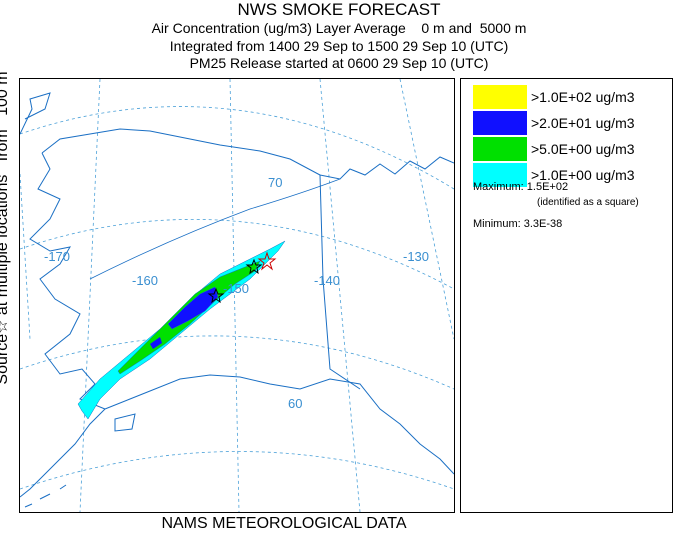  Describe the element at coordinates (275, 182) in the screenshot. I see `lat-label-70: 70` at that location.